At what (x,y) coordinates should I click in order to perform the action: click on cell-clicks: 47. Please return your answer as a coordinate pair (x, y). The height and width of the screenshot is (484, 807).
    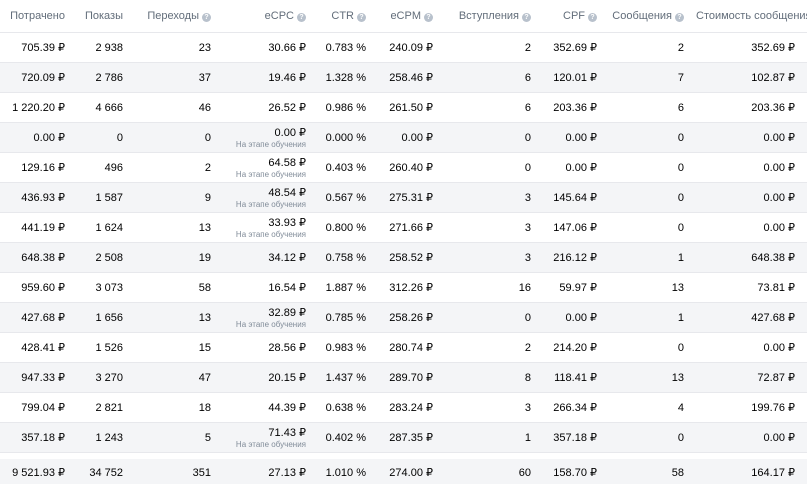
    Looking at the image, I should click on (179, 377).